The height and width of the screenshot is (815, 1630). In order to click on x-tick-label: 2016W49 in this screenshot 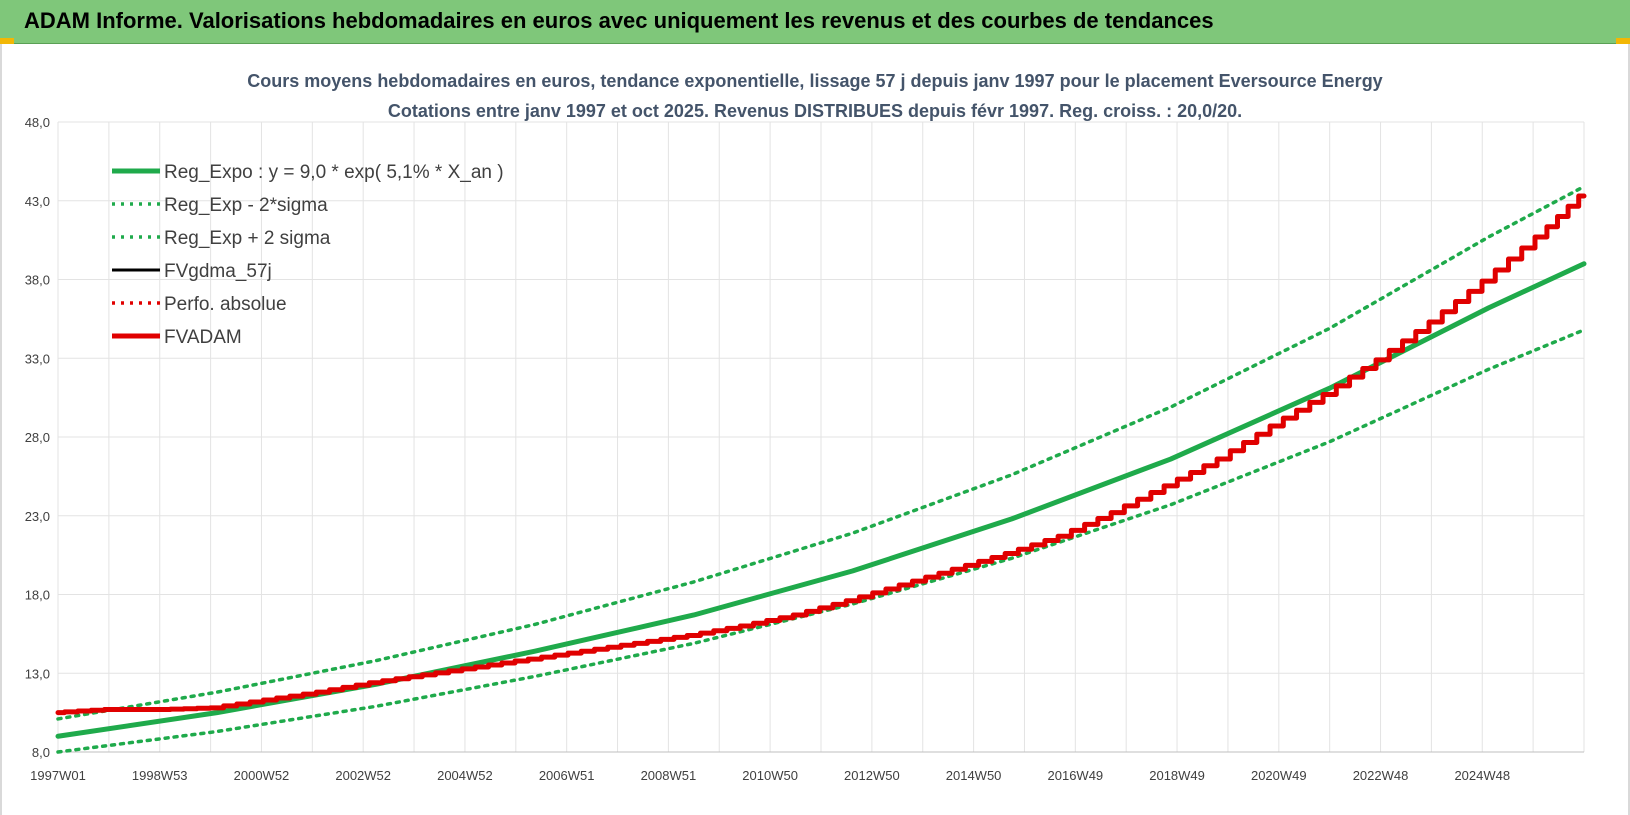, I will do `click(1076, 775)`.